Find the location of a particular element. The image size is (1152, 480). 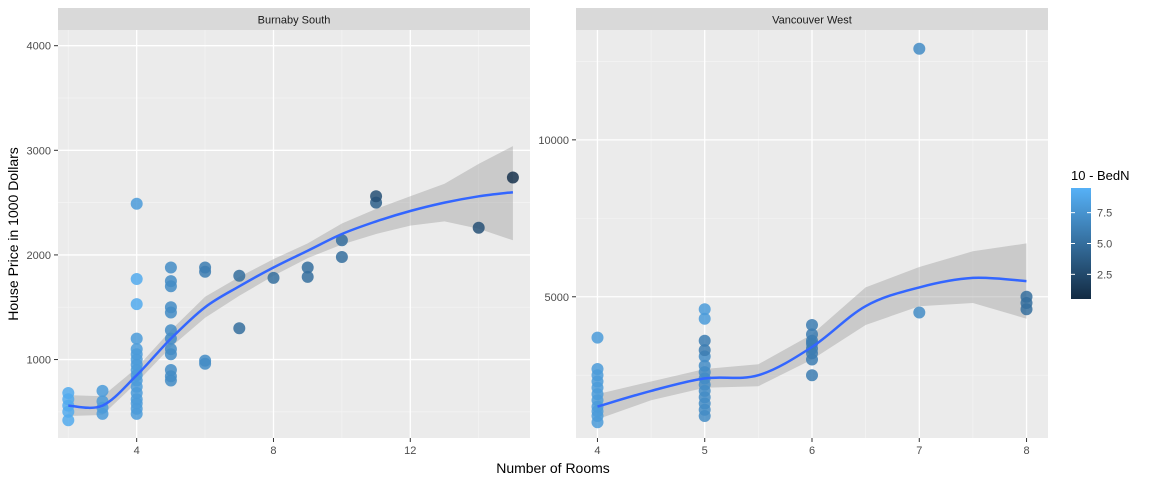

legend-tick-label: 2.5 is located at coordinates (1104, 275).